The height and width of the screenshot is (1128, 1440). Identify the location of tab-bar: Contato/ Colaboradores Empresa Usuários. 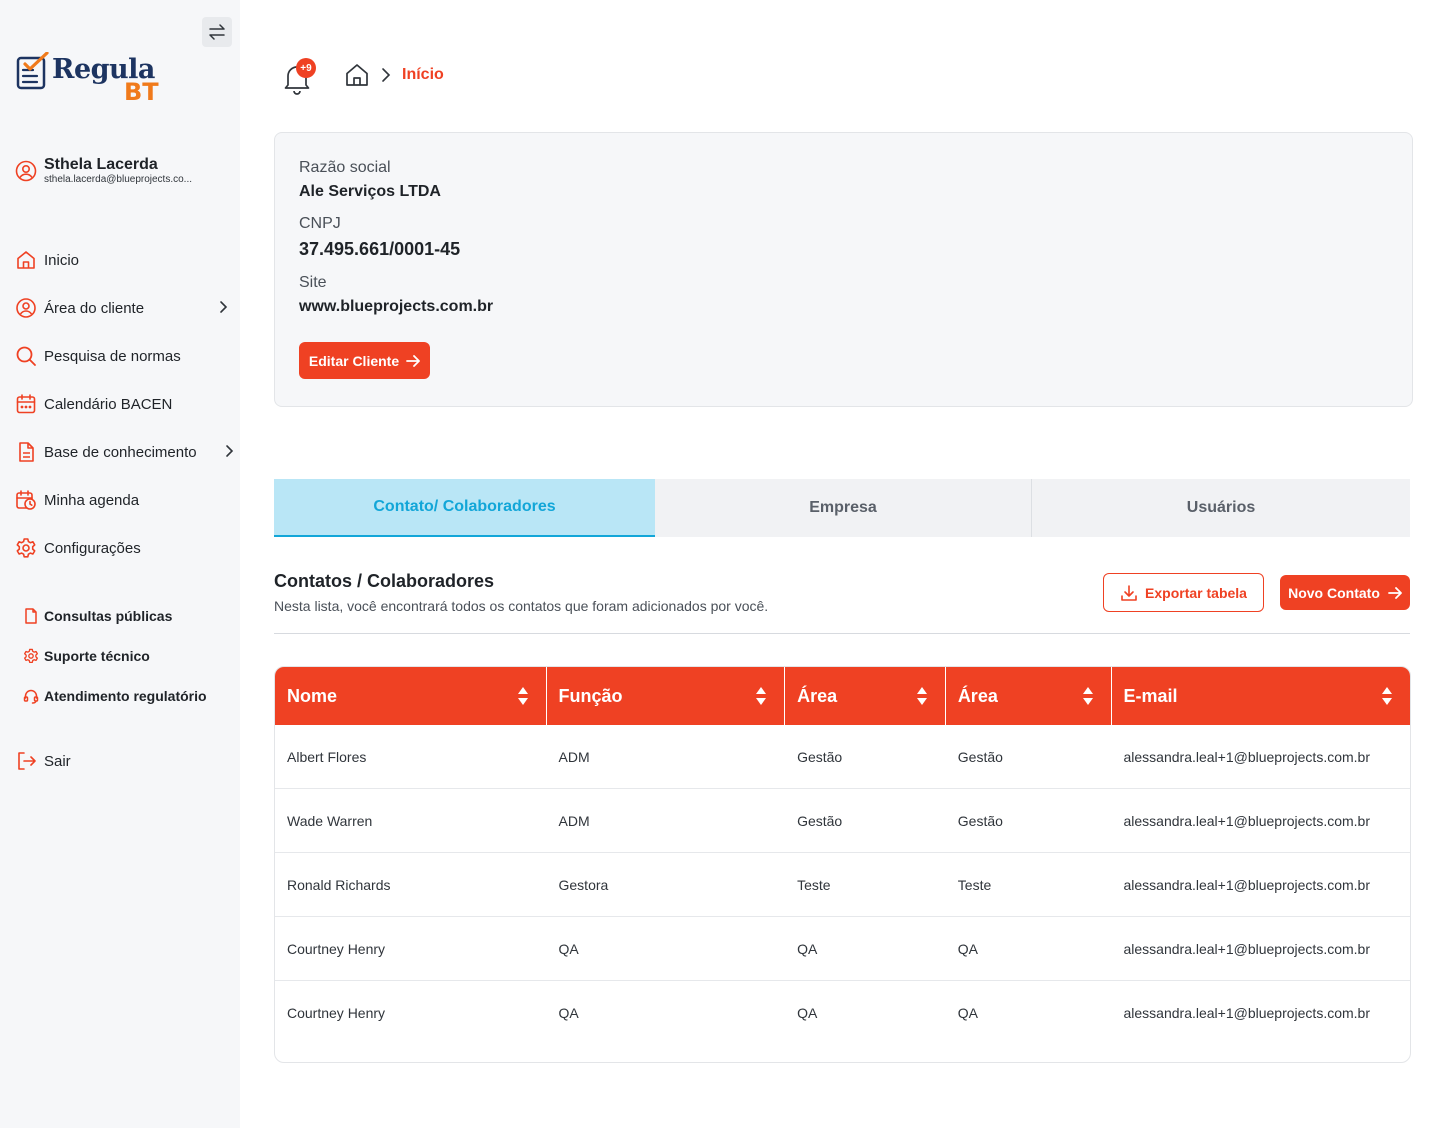
(842, 508).